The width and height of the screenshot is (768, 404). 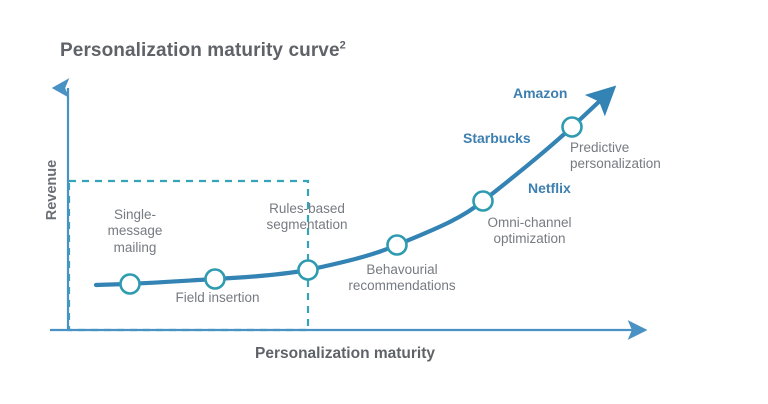 What do you see at coordinates (529, 231) in the screenshot?
I see `stage-label-omni-channel-optimization: Omni-channel optimization` at bounding box center [529, 231].